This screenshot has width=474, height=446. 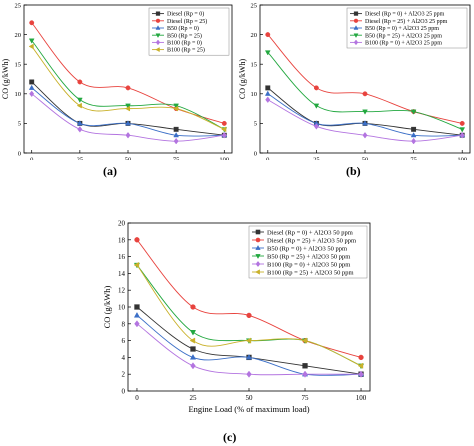 I want to click on legend-entry: B50 (Rp = 0) + Al2O3 50 ppm, so click(x=307, y=248).